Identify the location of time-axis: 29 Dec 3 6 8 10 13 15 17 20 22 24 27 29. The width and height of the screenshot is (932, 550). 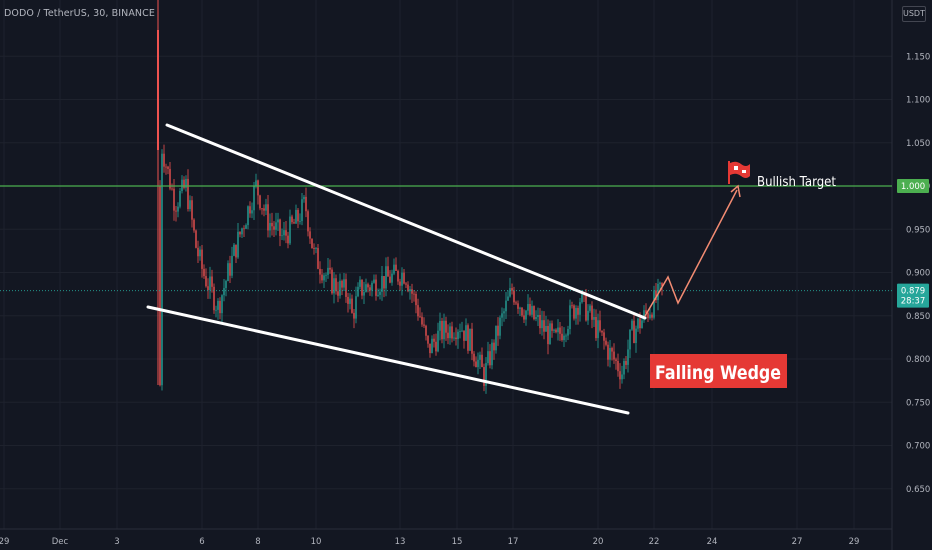
(429, 542).